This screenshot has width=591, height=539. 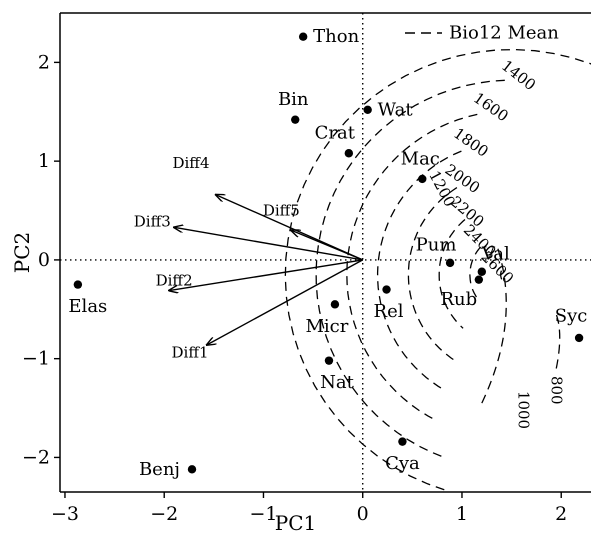 What do you see at coordinates (44, 260) in the screenshot?
I see `y-tick-label: 0` at bounding box center [44, 260].